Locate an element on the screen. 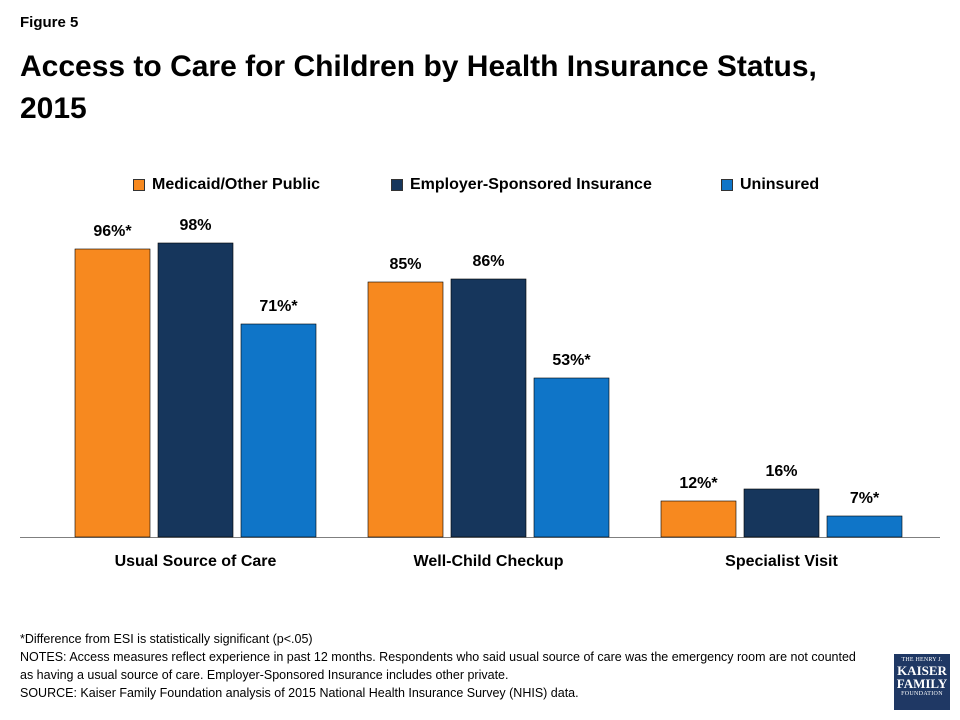  data-label-0-2: 71%* is located at coordinates (278, 306).